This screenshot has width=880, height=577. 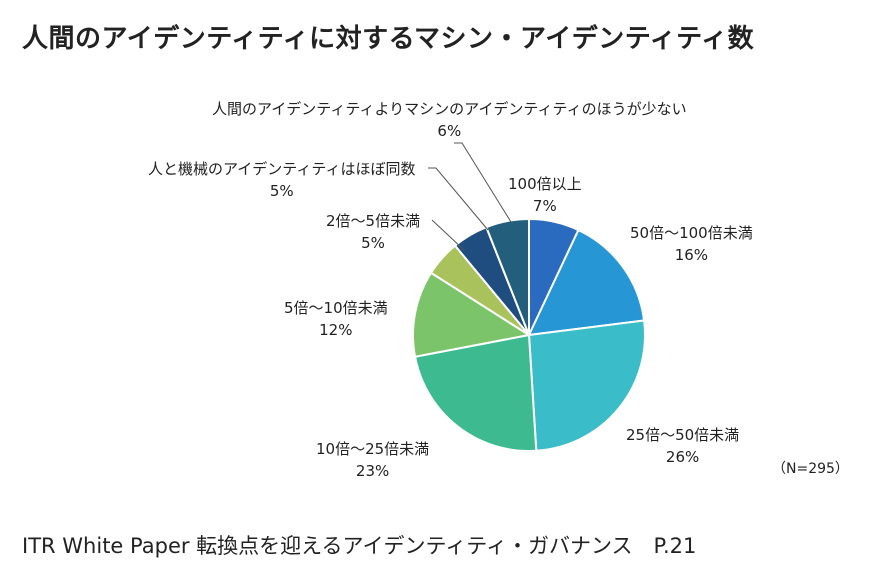 I want to click on slice-label-value: 23%, so click(x=372, y=471).